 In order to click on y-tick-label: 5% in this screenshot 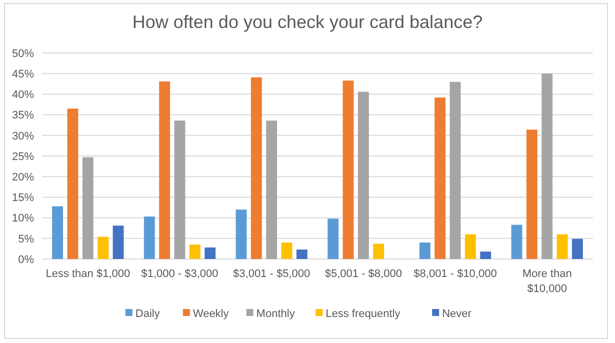, I will do `click(26, 239)`.